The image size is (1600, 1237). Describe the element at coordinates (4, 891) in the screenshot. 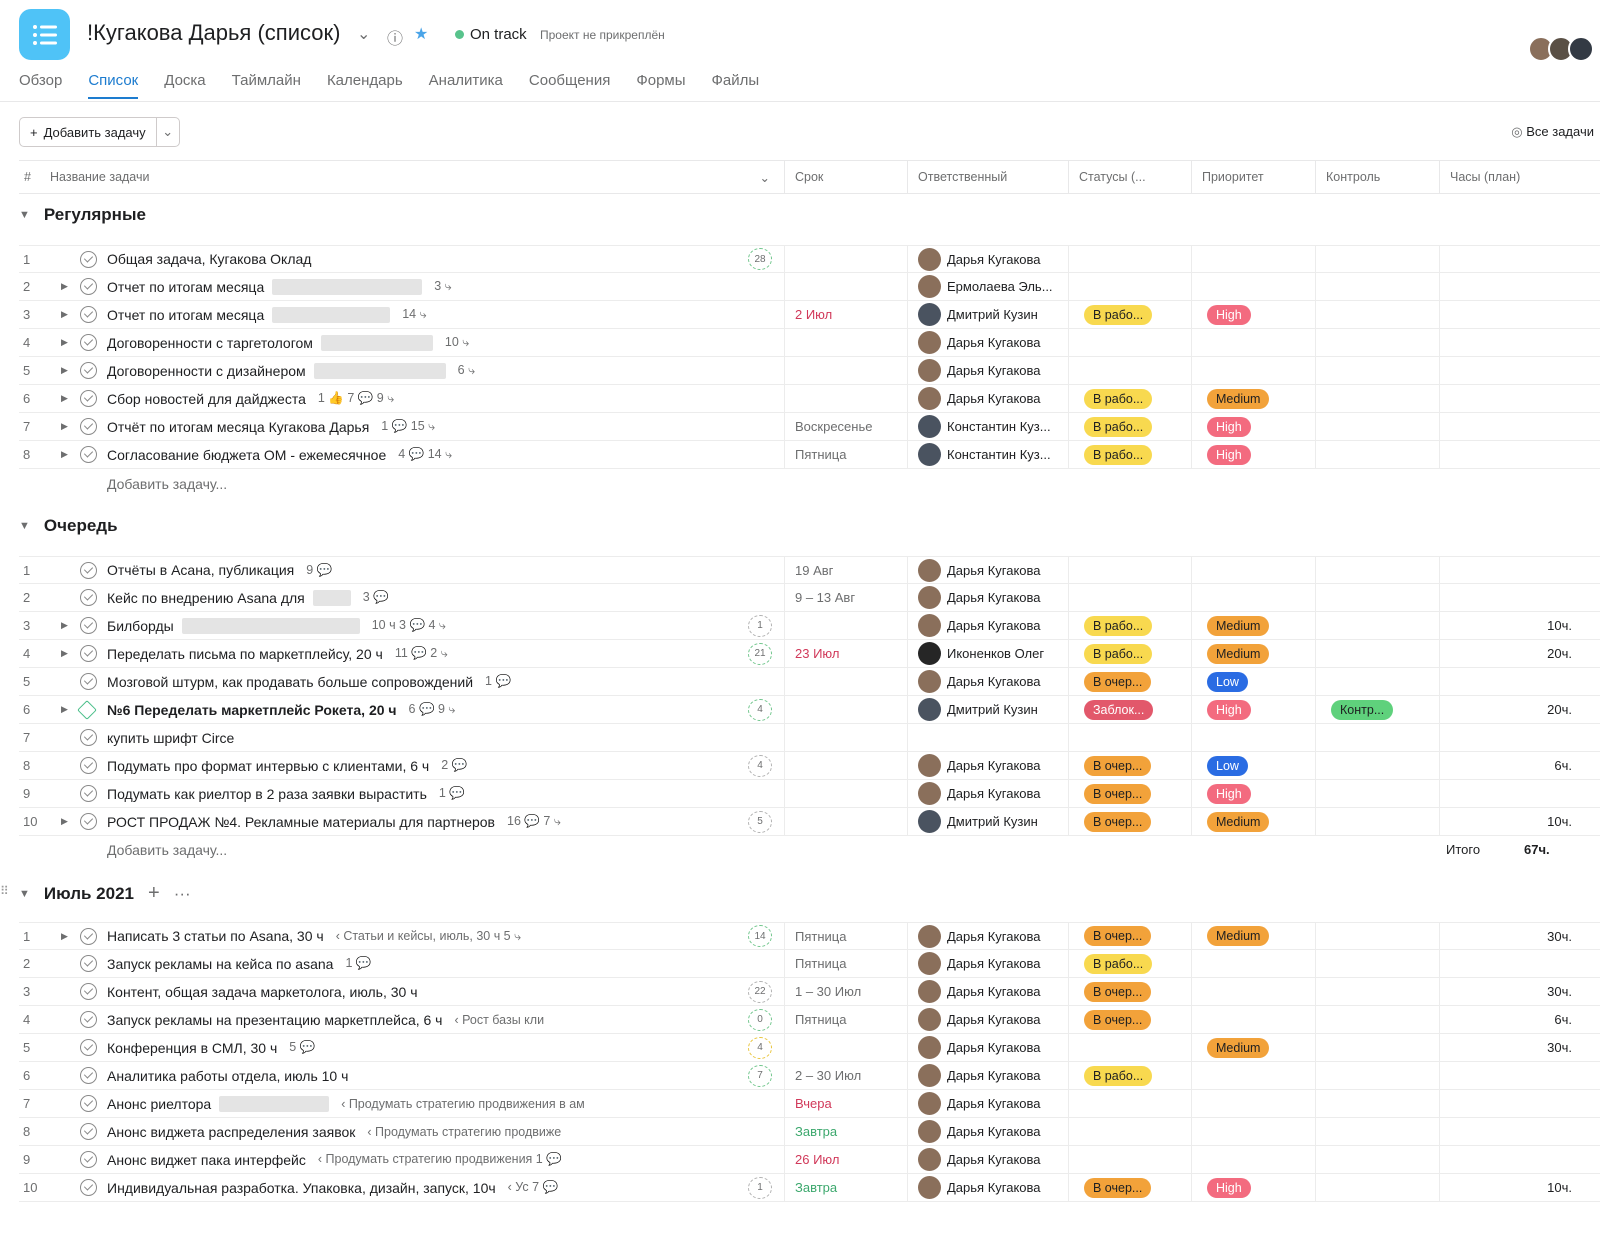

I see `drag-handle-icon: ⠿` at that location.